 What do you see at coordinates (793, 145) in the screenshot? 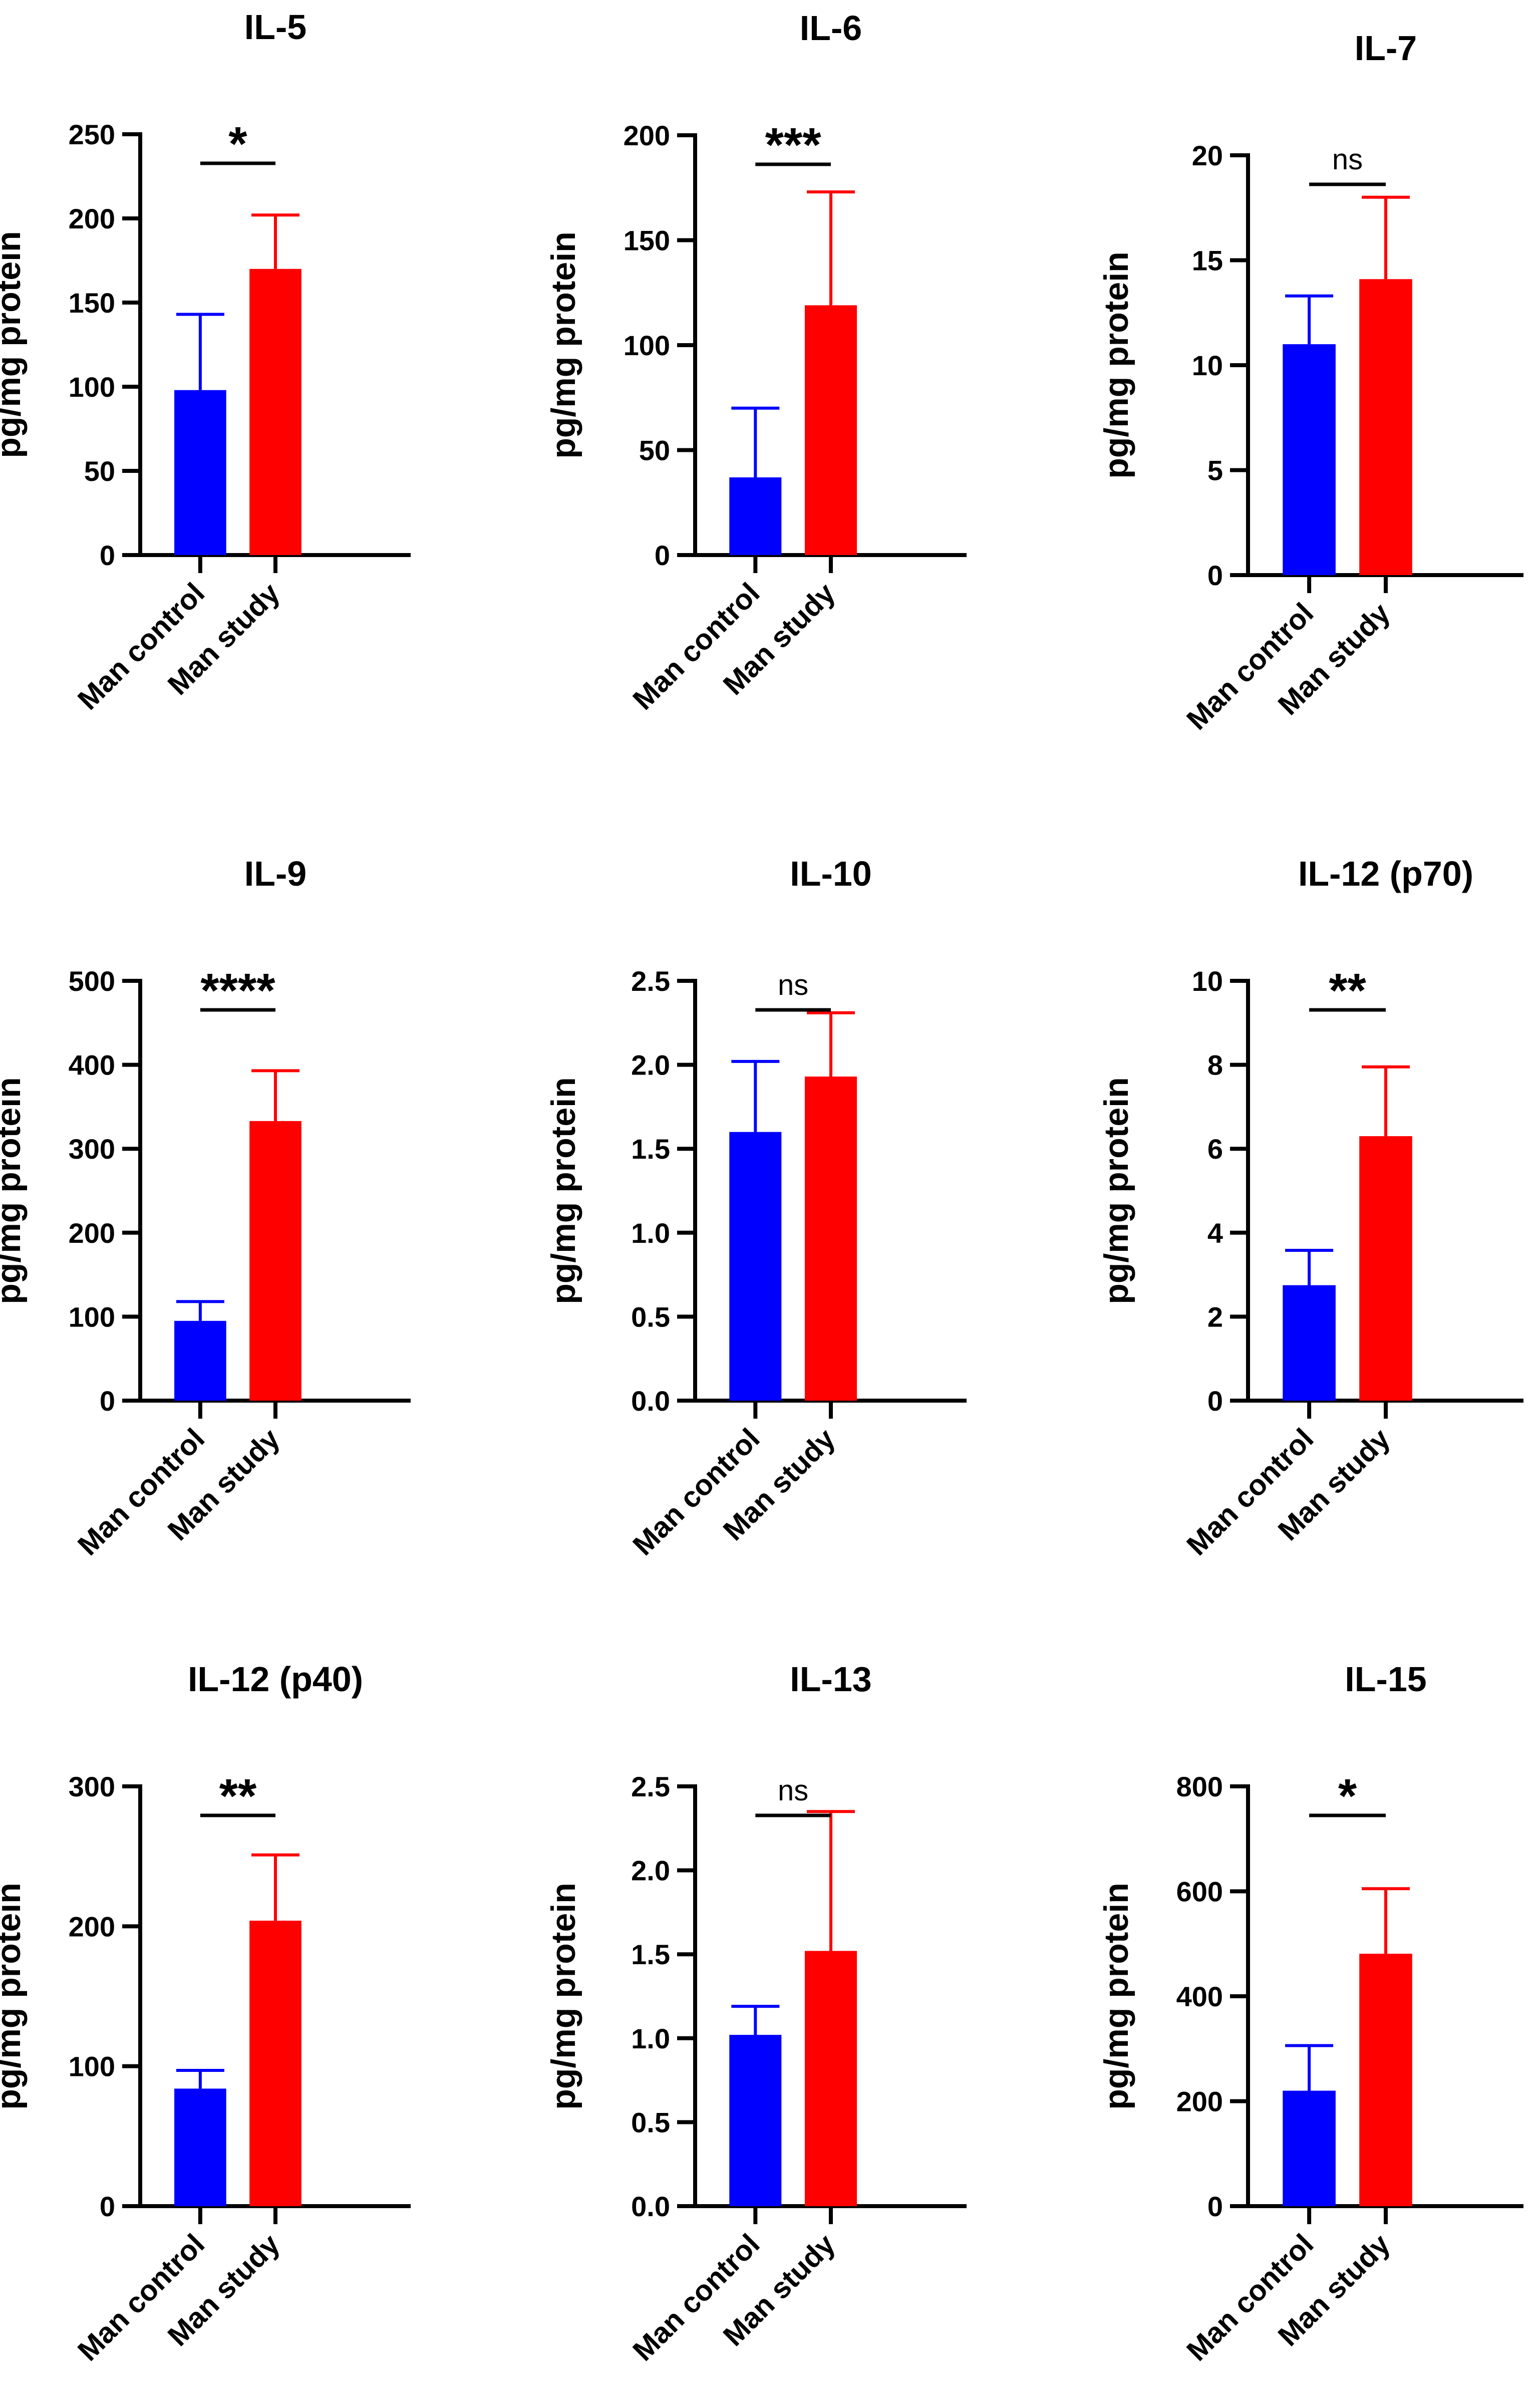
I see `significance-label: ***` at bounding box center [793, 145].